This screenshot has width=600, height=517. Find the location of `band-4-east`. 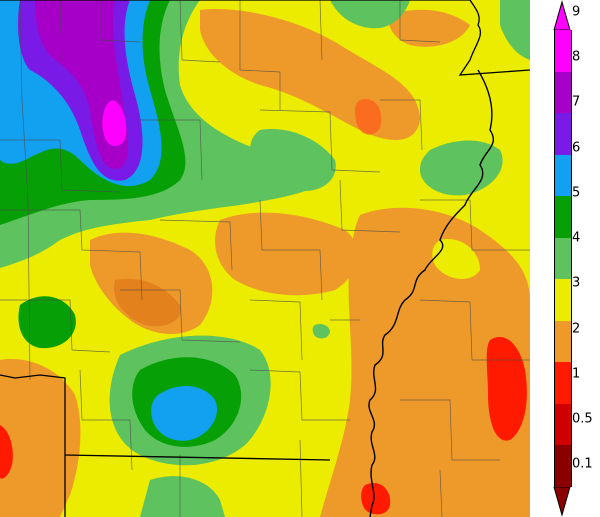

band-4-east is located at coordinates (461, 168).